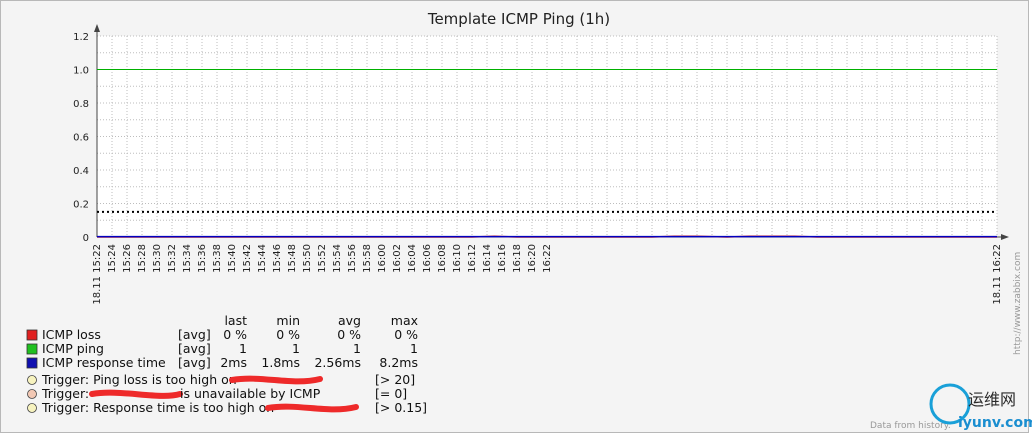 The width and height of the screenshot is (1032, 435). I want to click on x-tick-label: 16:04, so click(412, 258).